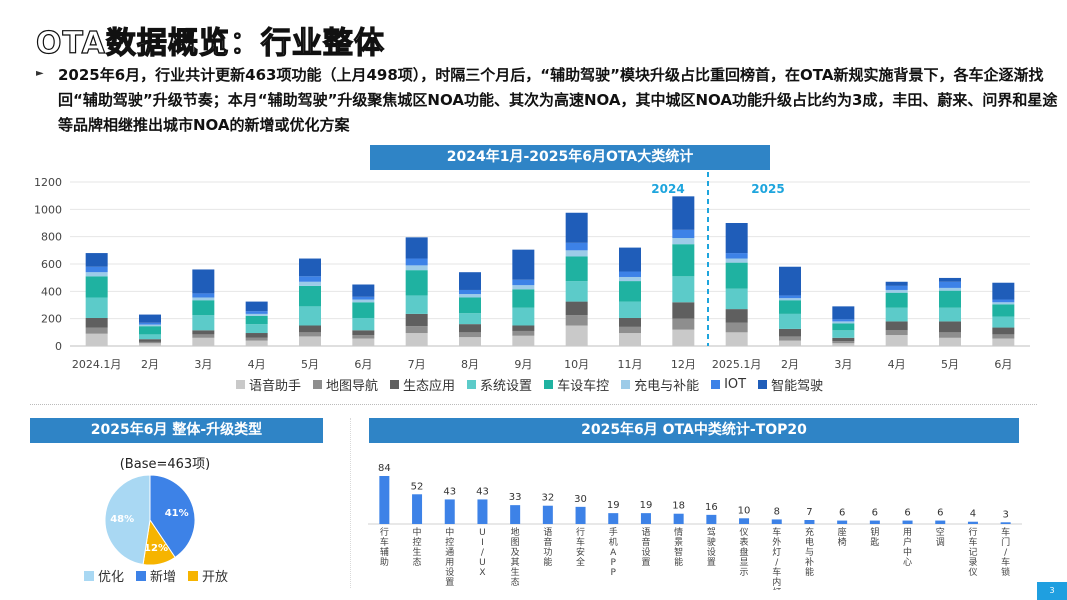 The image size is (1067, 600). I want to click on main-chart-legend: 语音助手 地图导航 生态应用 系统设置 车设车控 充电与补能 IOT 智能驾驶, so click(529, 384).